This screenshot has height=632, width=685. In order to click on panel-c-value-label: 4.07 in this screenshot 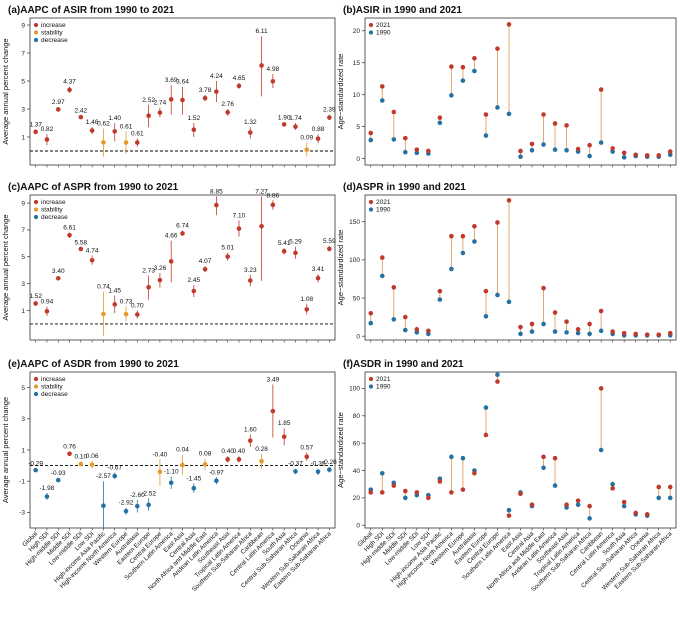, I will do `click(205, 261)`.